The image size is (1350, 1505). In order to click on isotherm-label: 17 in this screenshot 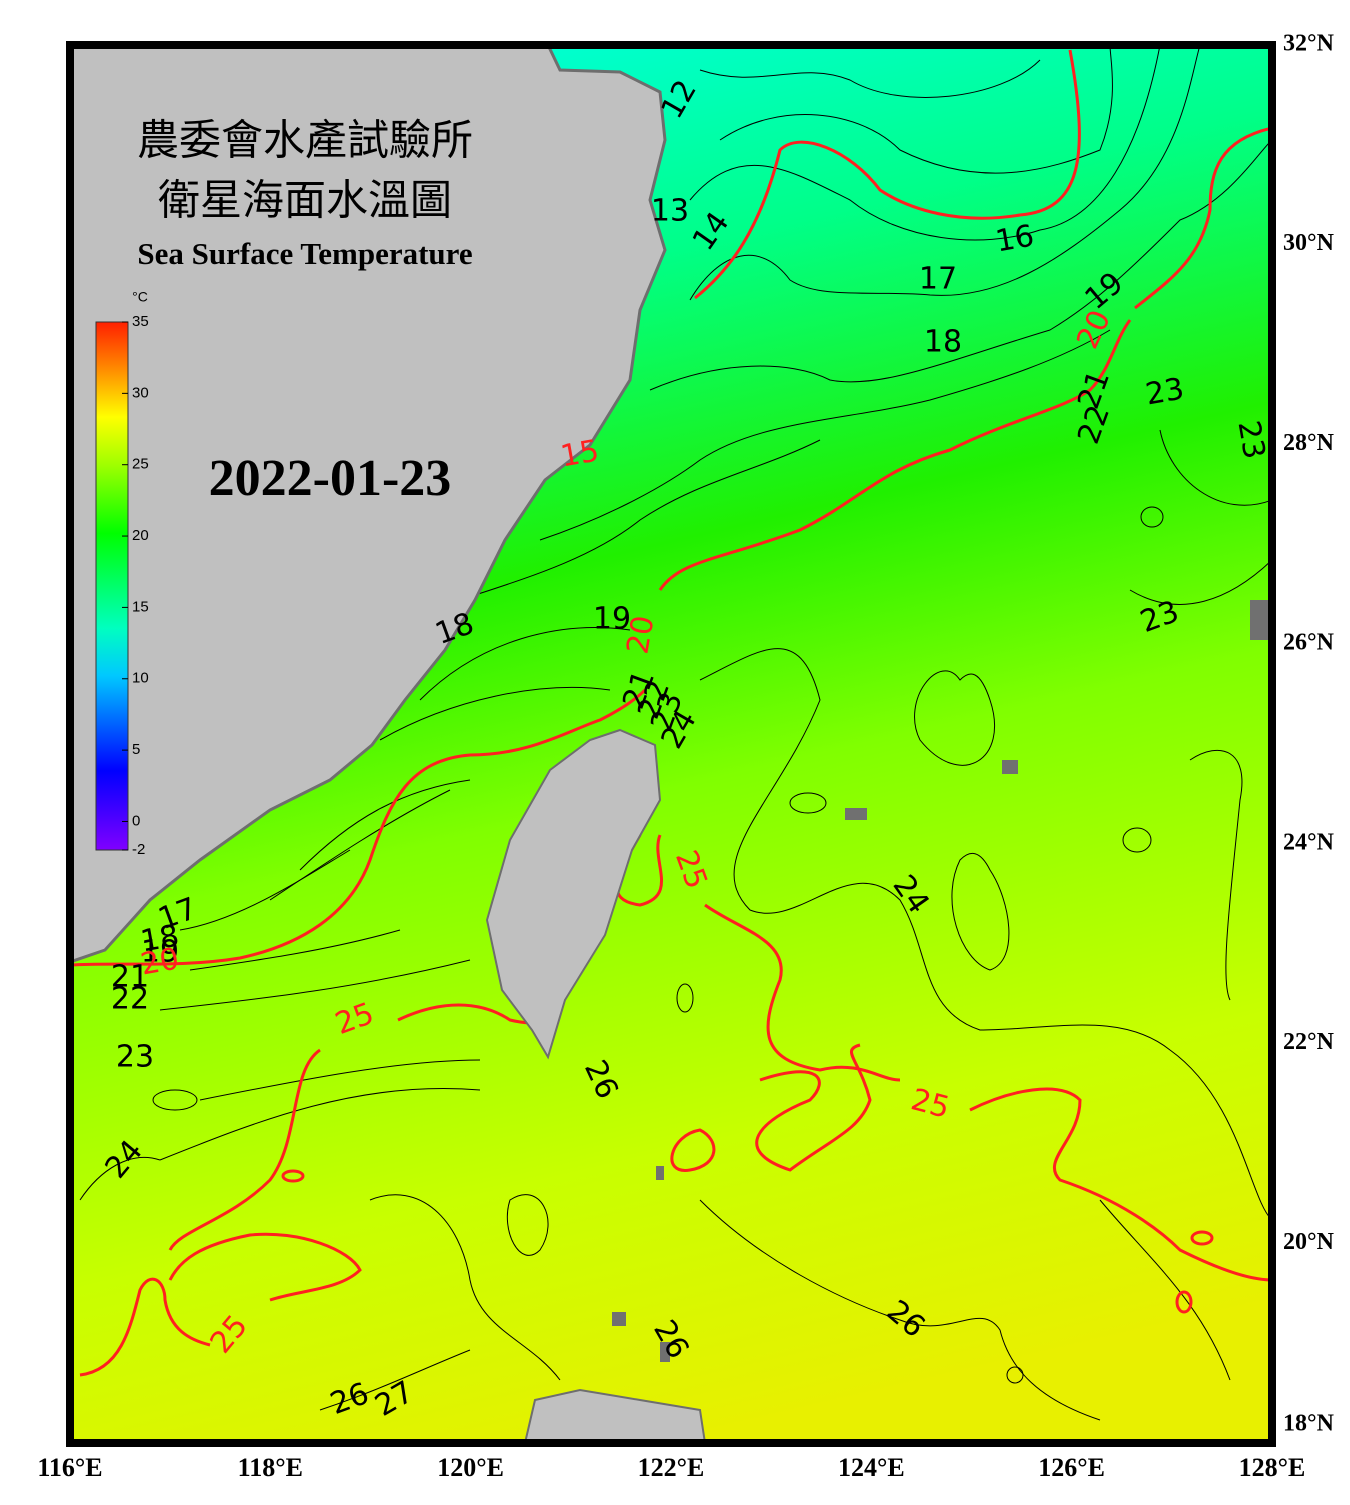, I will do `click(938, 279)`.